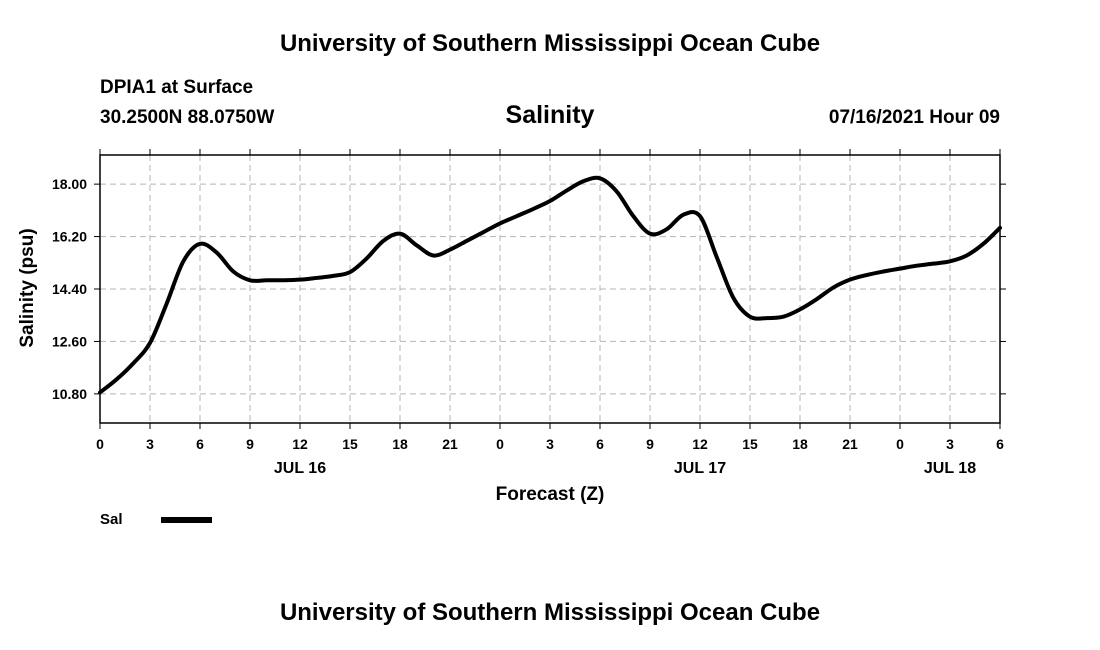  I want to click on variable-title: Salinity, so click(550, 115).